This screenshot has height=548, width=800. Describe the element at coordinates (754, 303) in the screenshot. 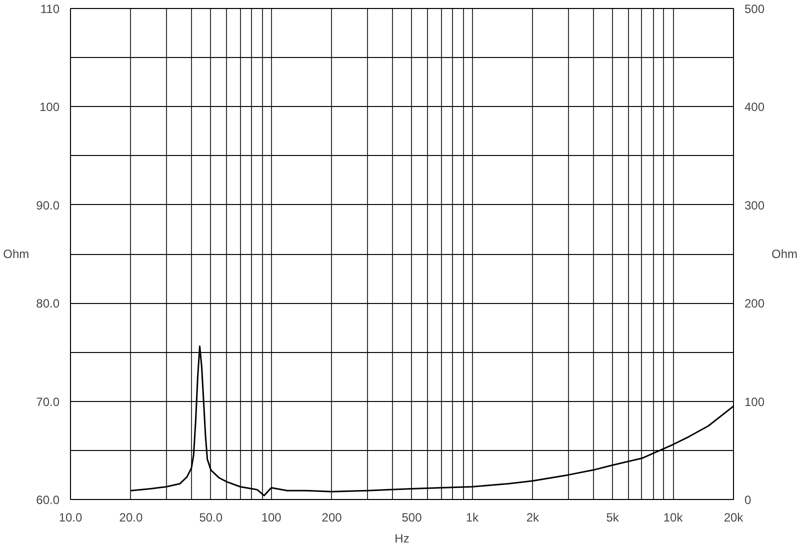

I see `y2-tick-label: 200` at that location.